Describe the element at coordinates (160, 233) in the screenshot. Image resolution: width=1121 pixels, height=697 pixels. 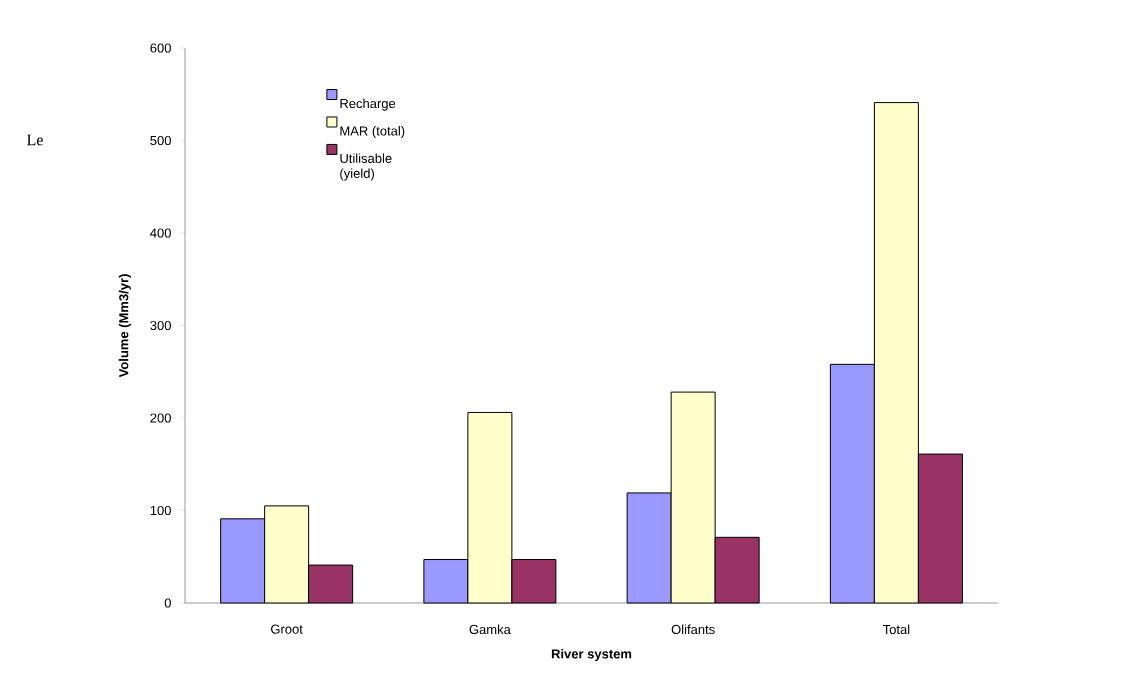
I see `y-tick-label: 400` at that location.